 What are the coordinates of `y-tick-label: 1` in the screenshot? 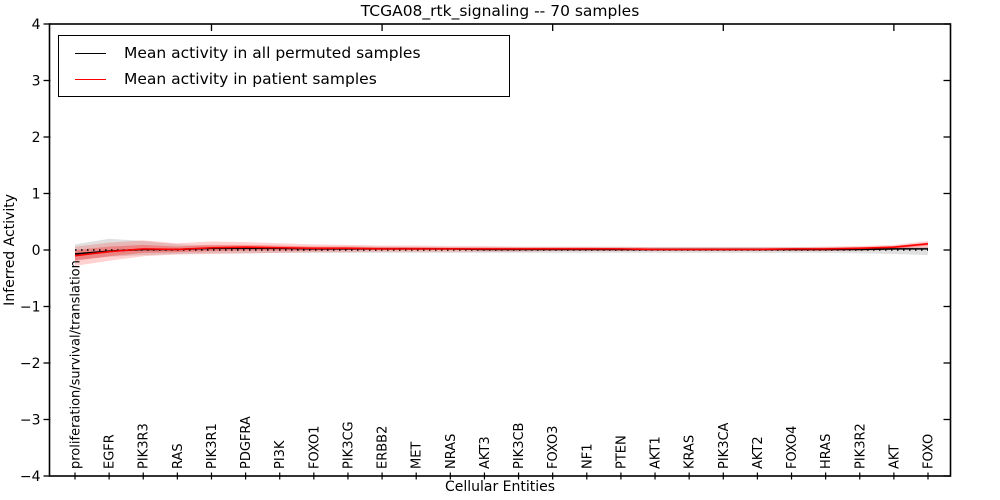 It's located at (36, 195).